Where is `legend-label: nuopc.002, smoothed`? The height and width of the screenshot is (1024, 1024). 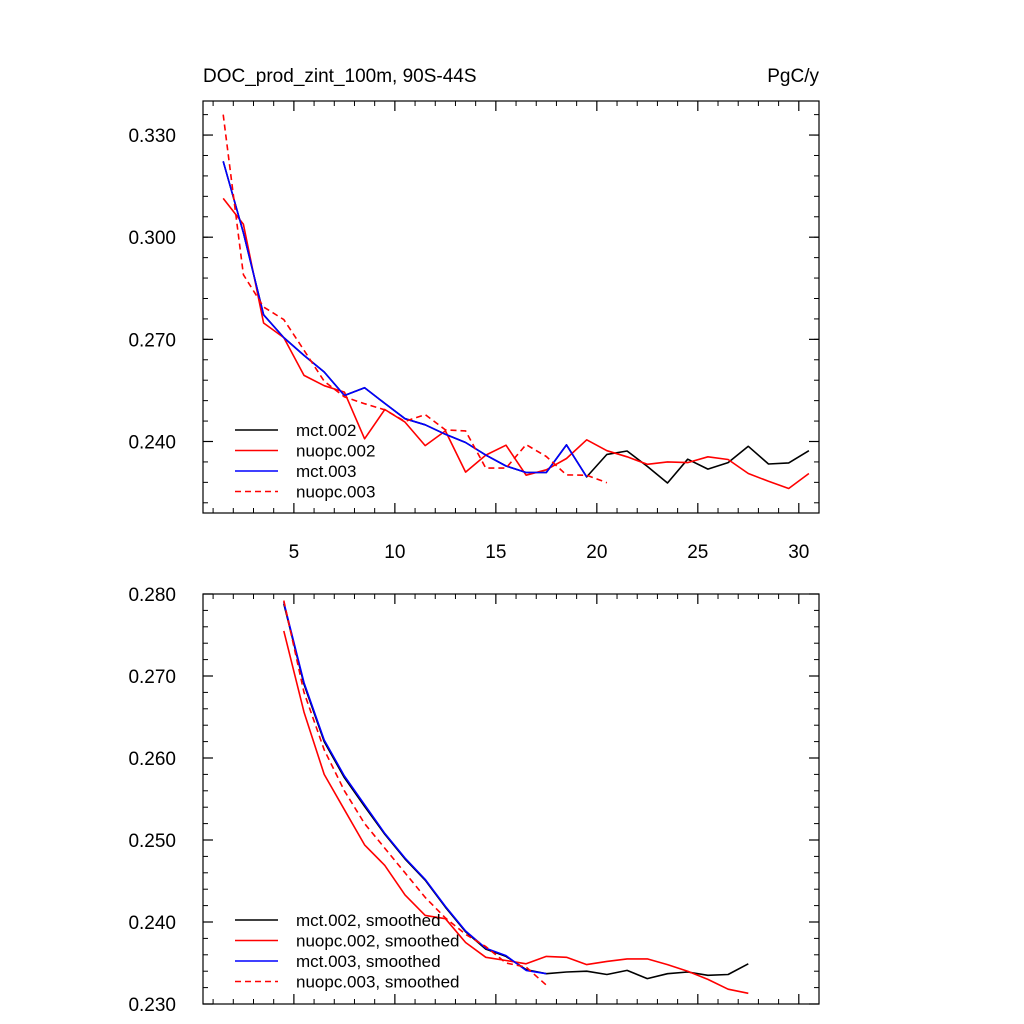
legend-label: nuopc.002, smoothed is located at coordinates (378, 941).